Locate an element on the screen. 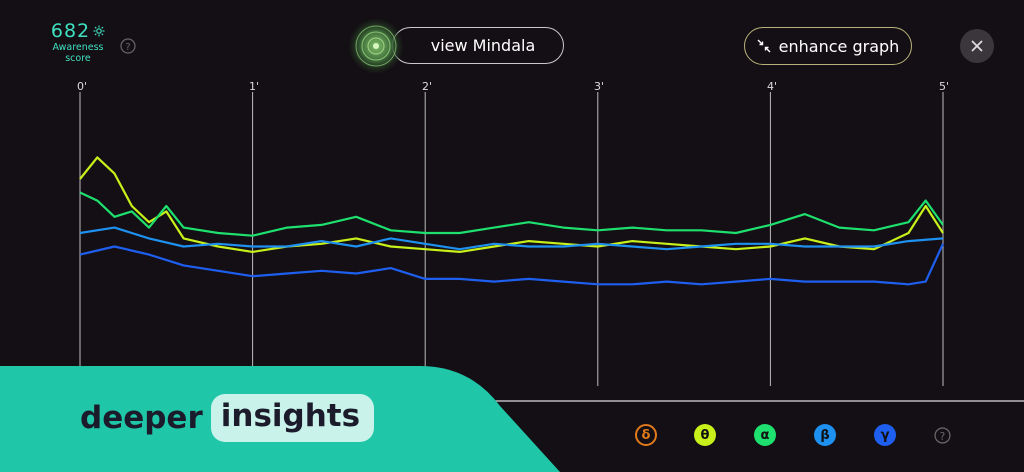 Image resolution: width=1024 pixels, height=472 pixels. band-theta-button: θ is located at coordinates (705, 435).